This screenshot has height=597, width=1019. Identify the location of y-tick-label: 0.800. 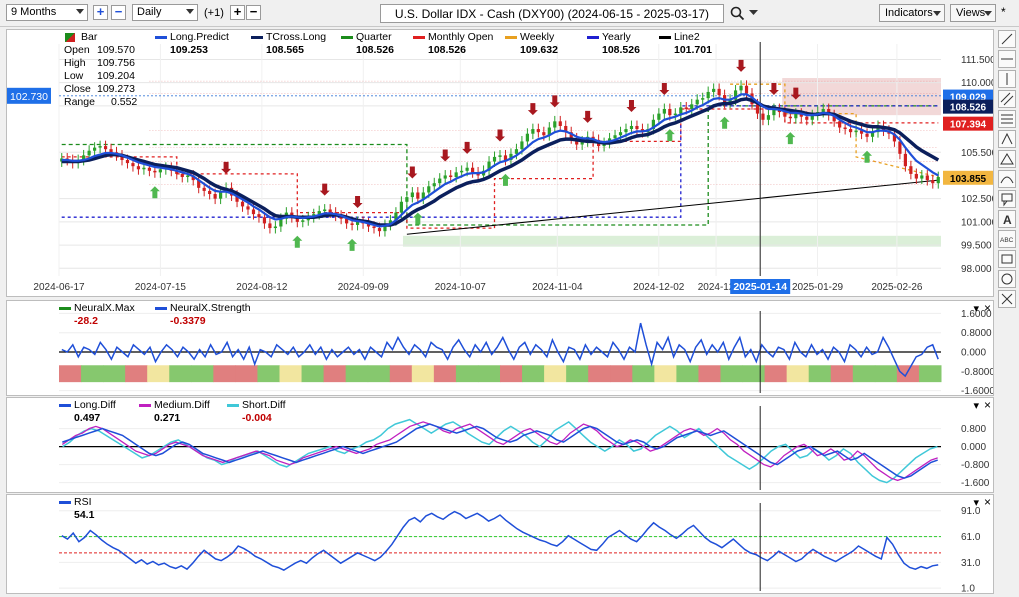
(973, 429).